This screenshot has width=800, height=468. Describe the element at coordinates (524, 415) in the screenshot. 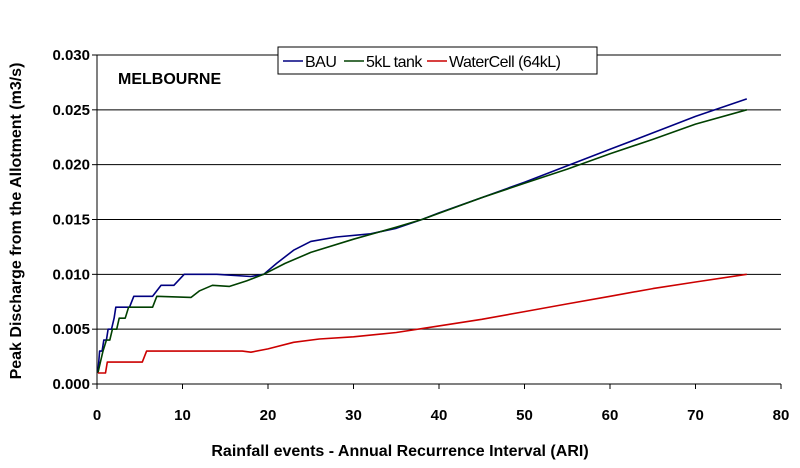

I see `x-tick-label: 50` at that location.